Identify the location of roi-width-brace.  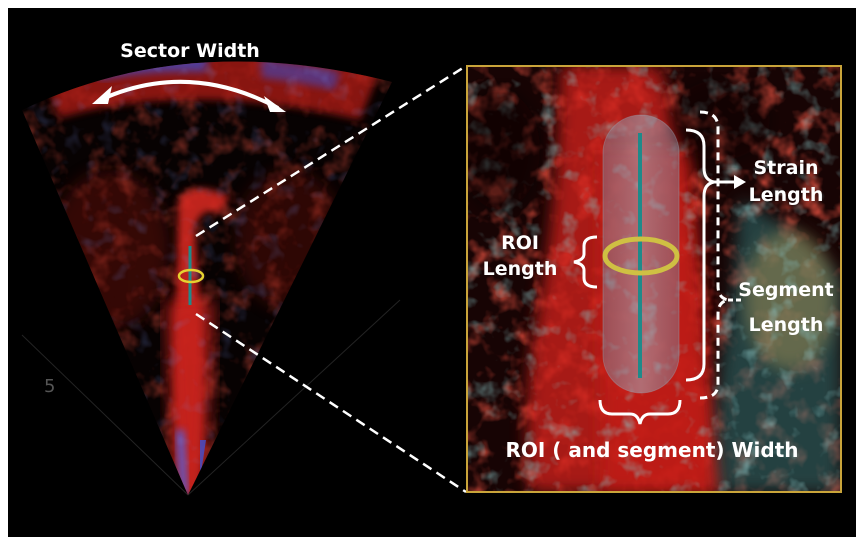
(640, 412).